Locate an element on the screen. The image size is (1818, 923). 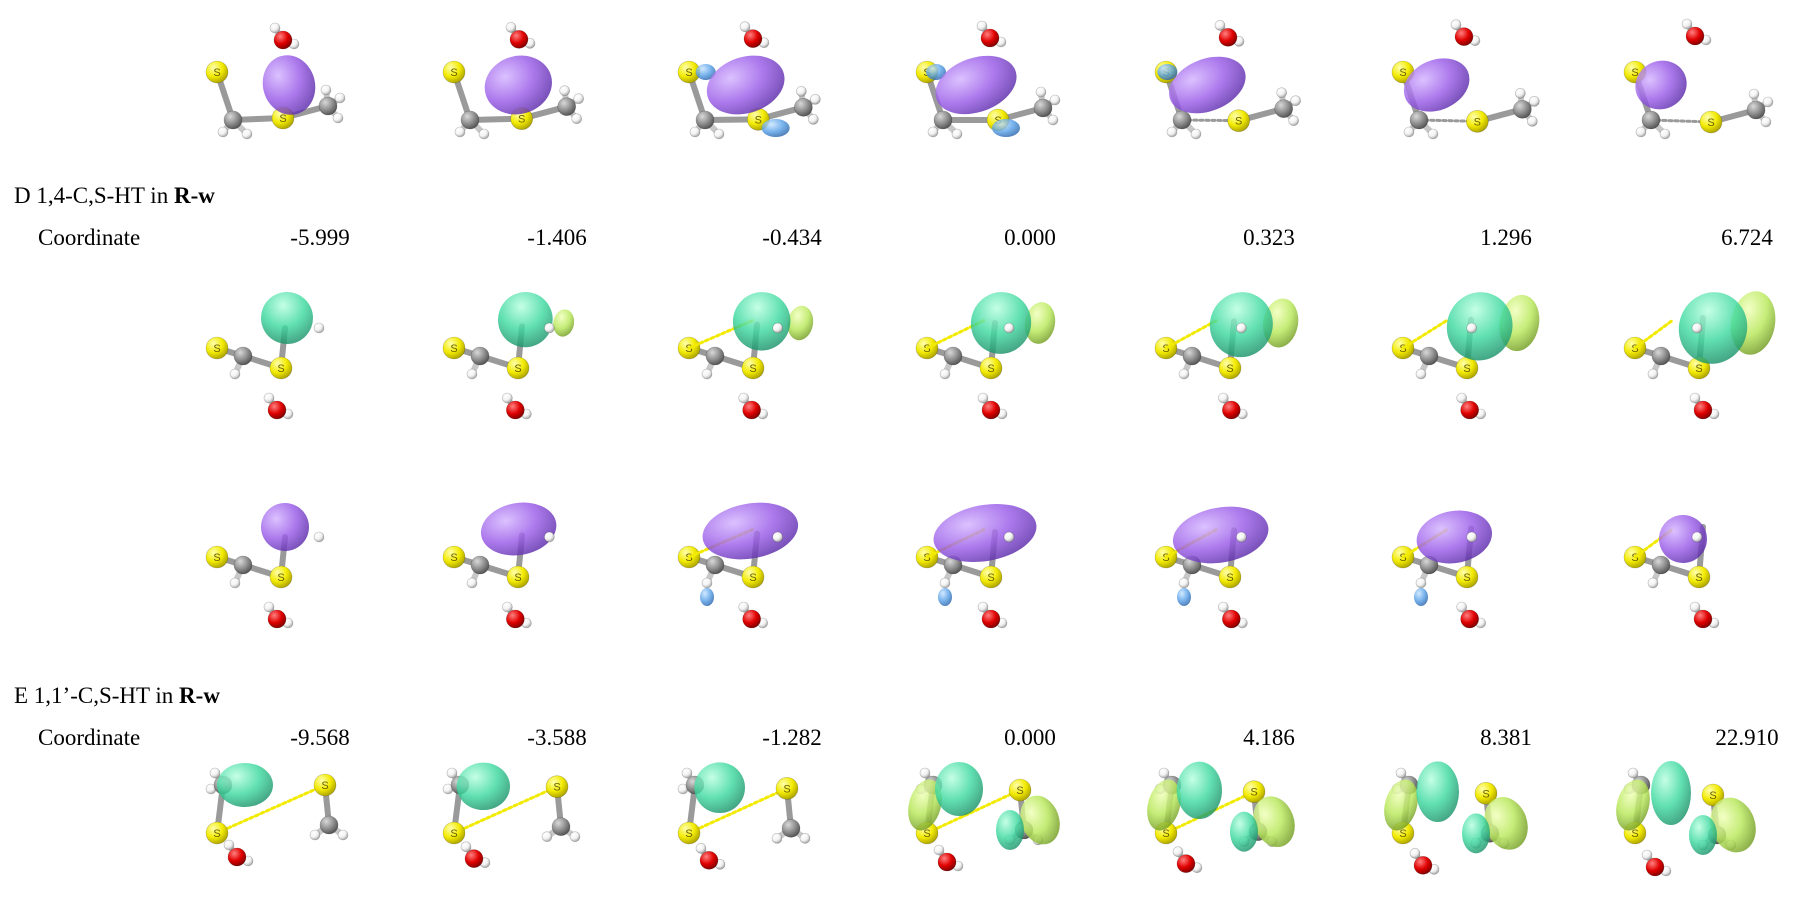
panel-d-heading: D 1,4-C,S-HT in R-w is located at coordinates (114, 196).